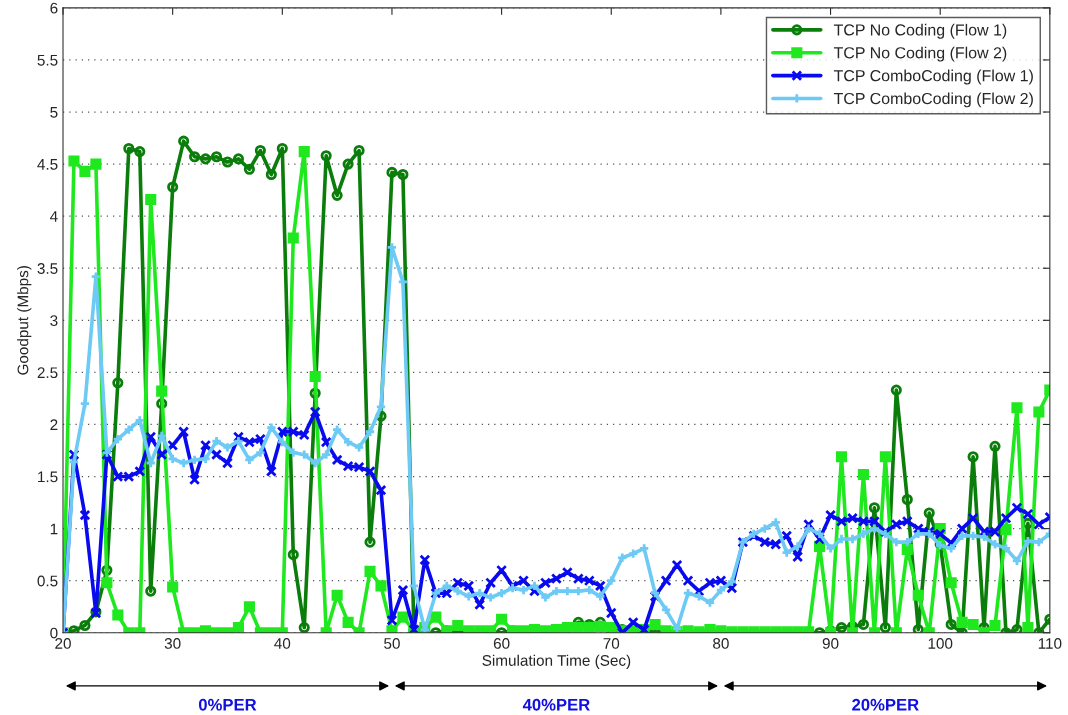  What do you see at coordinates (501, 643) in the screenshot?
I see `x-tick-label: 60` at bounding box center [501, 643].